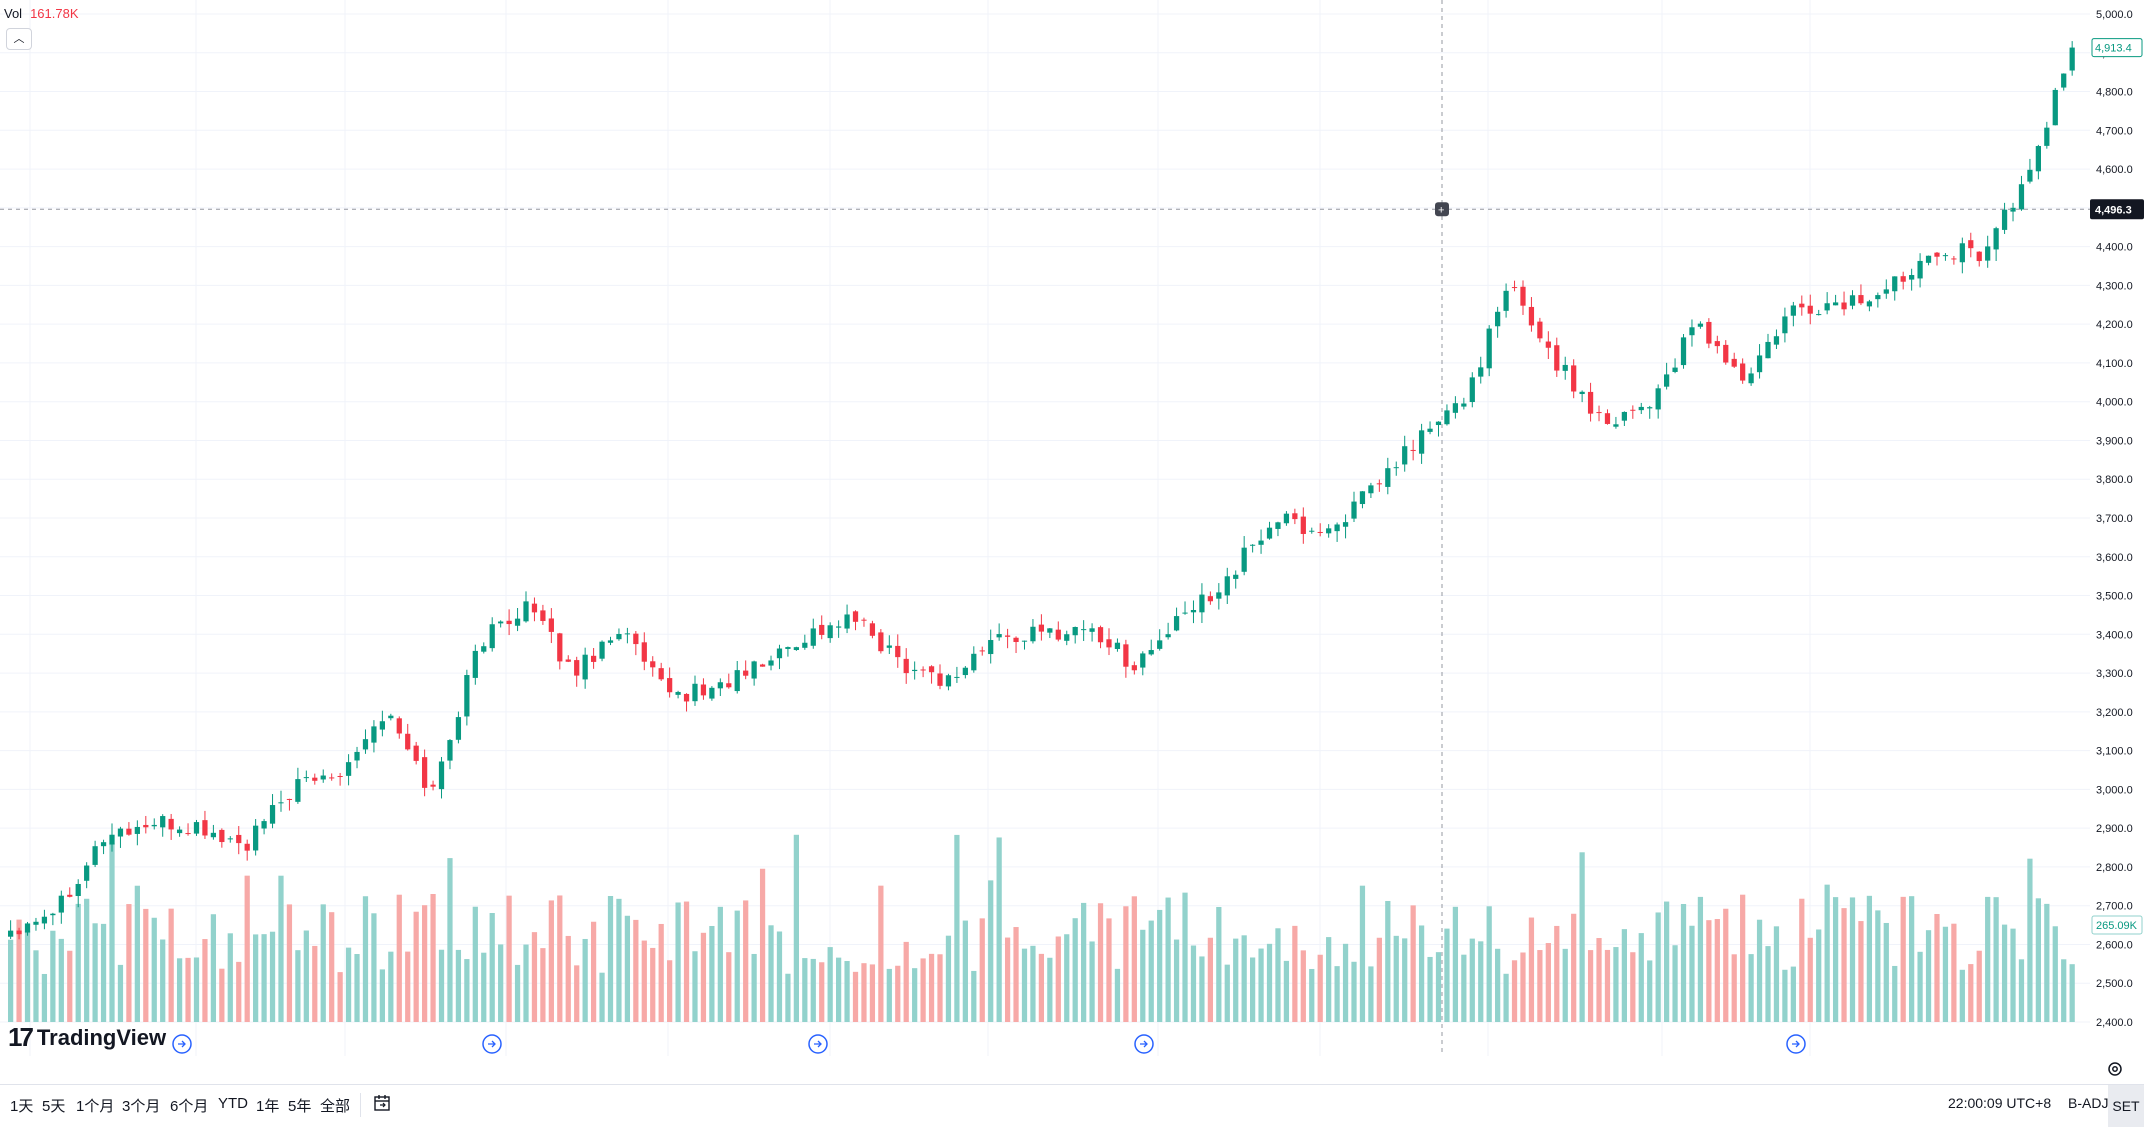 The width and height of the screenshot is (2144, 1127). I want to click on range-6m: 6个月, so click(189, 1106).